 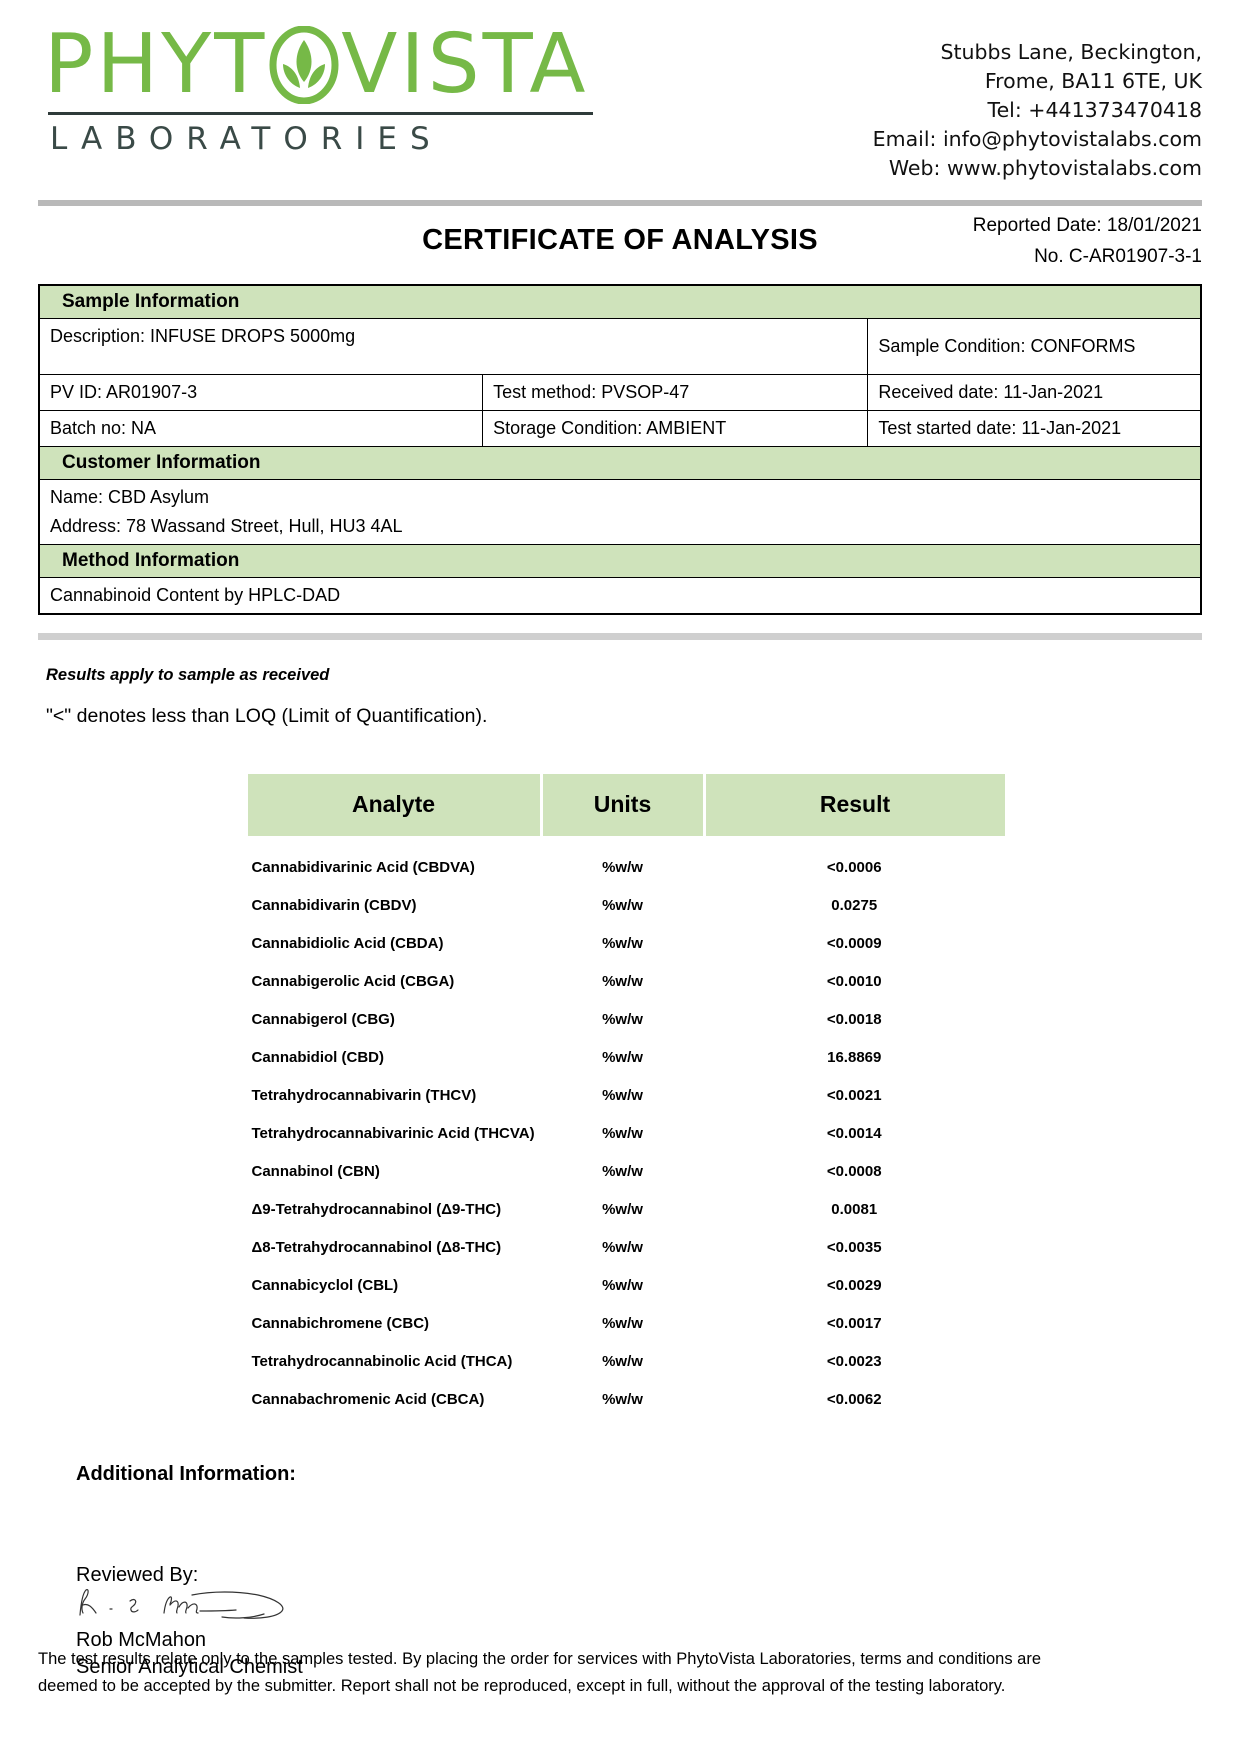 I want to click on table-row: Cannabigerolic Acid (CBGA) %w/w <0.0010, so click(x=626, y=982).